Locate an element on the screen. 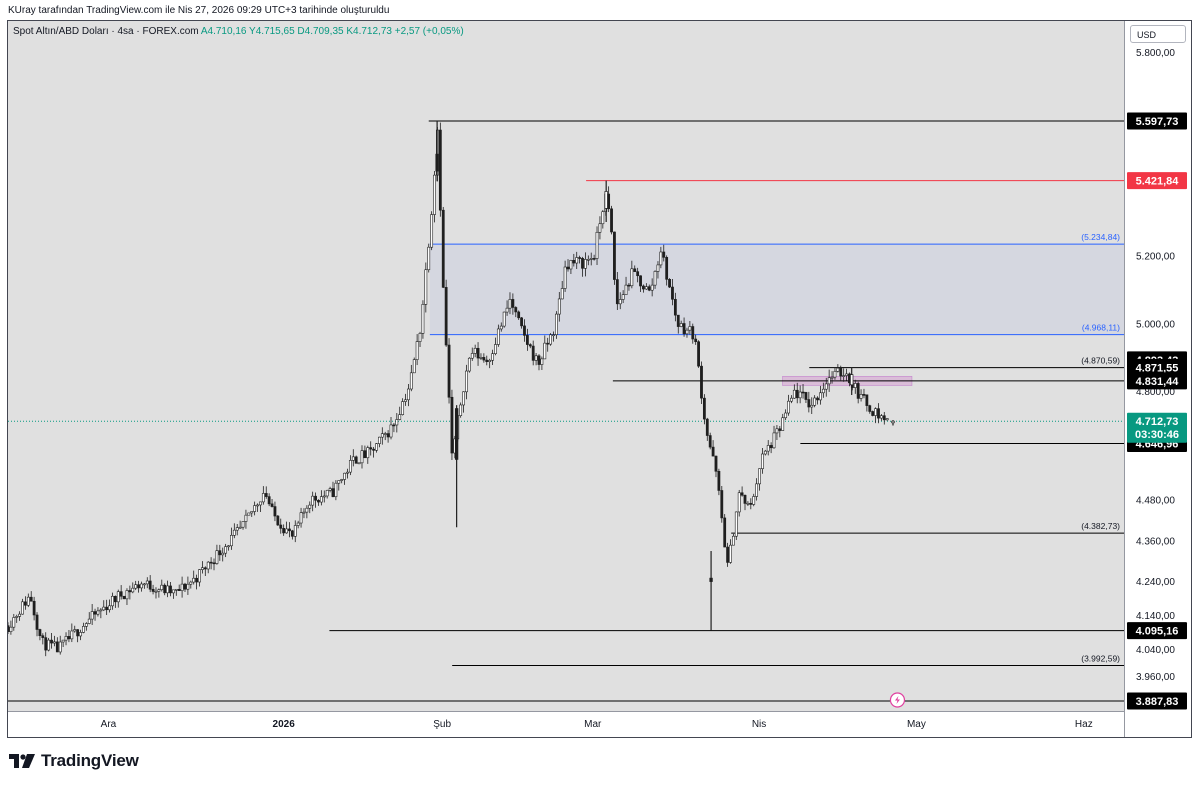 Image resolution: width=1199 pixels, height=785 pixels. level-price-tag-text: 5.597,73 is located at coordinates (1157, 122).